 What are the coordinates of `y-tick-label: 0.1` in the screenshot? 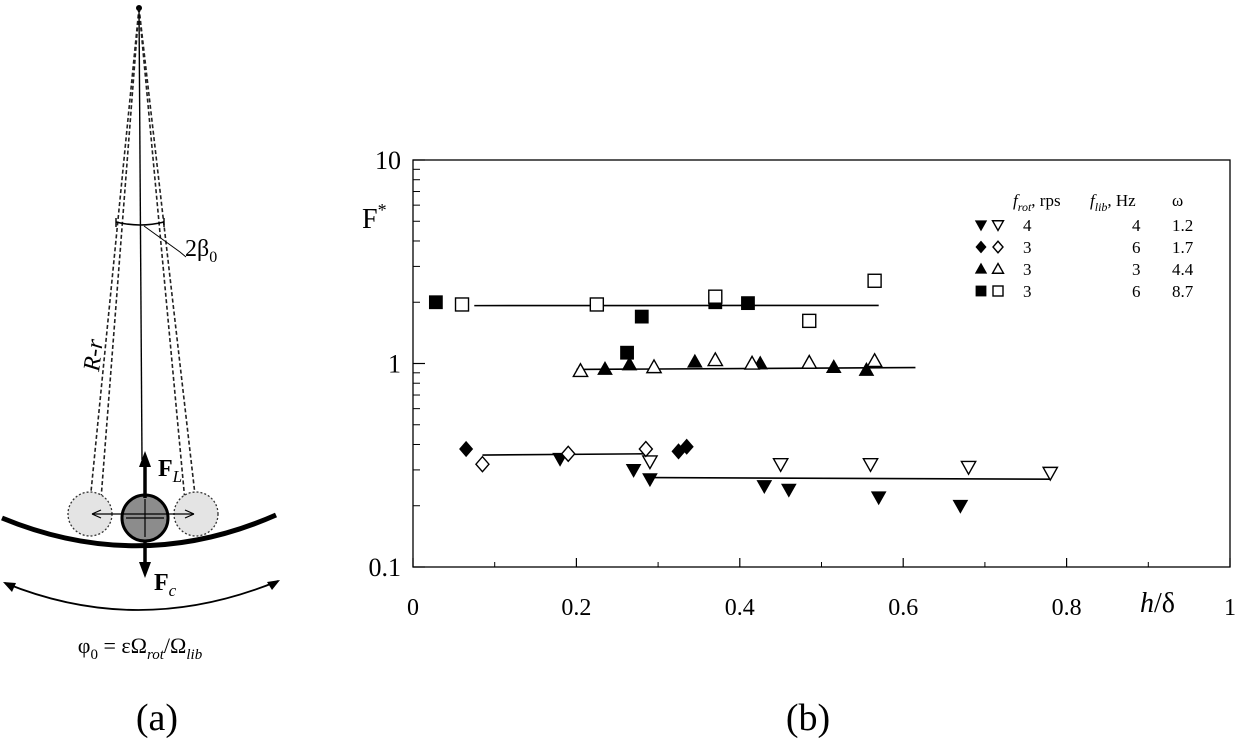 It's located at (385, 567).